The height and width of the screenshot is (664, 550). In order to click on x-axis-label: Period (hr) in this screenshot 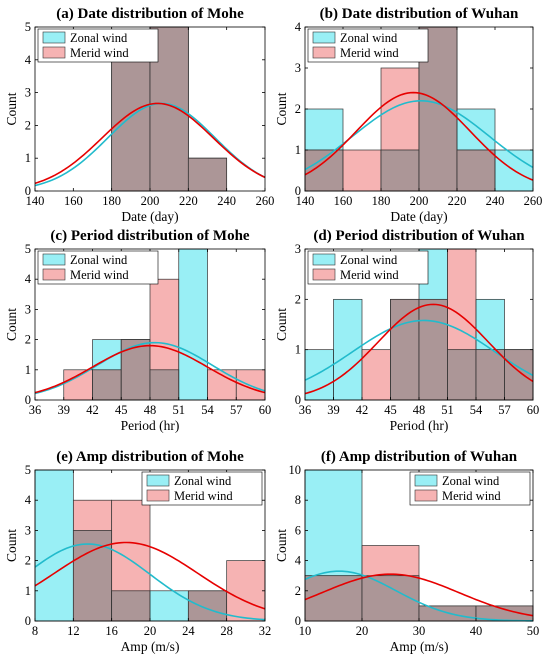, I will do `click(150, 425)`.